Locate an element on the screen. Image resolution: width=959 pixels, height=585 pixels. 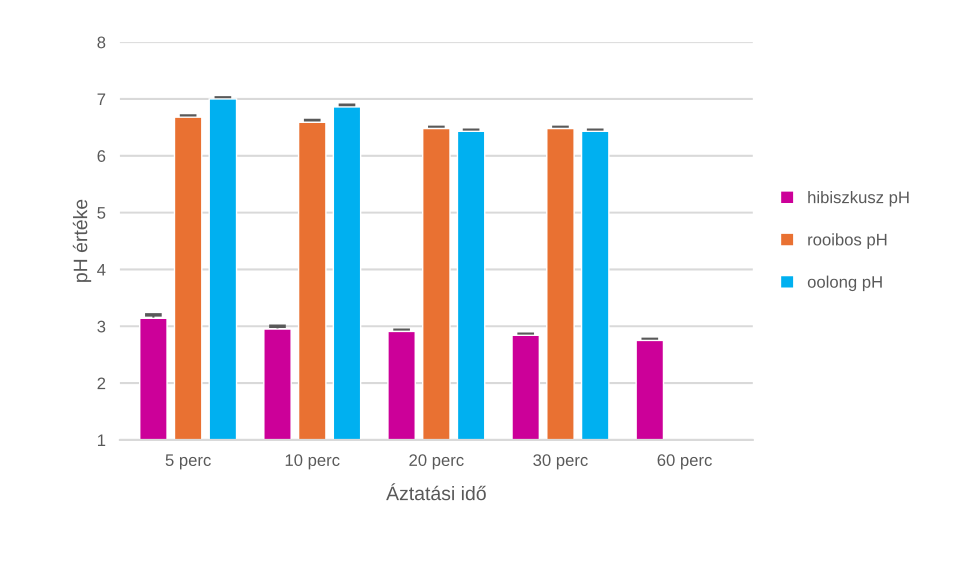
x-tick-label: 10 perc is located at coordinates (313, 462).